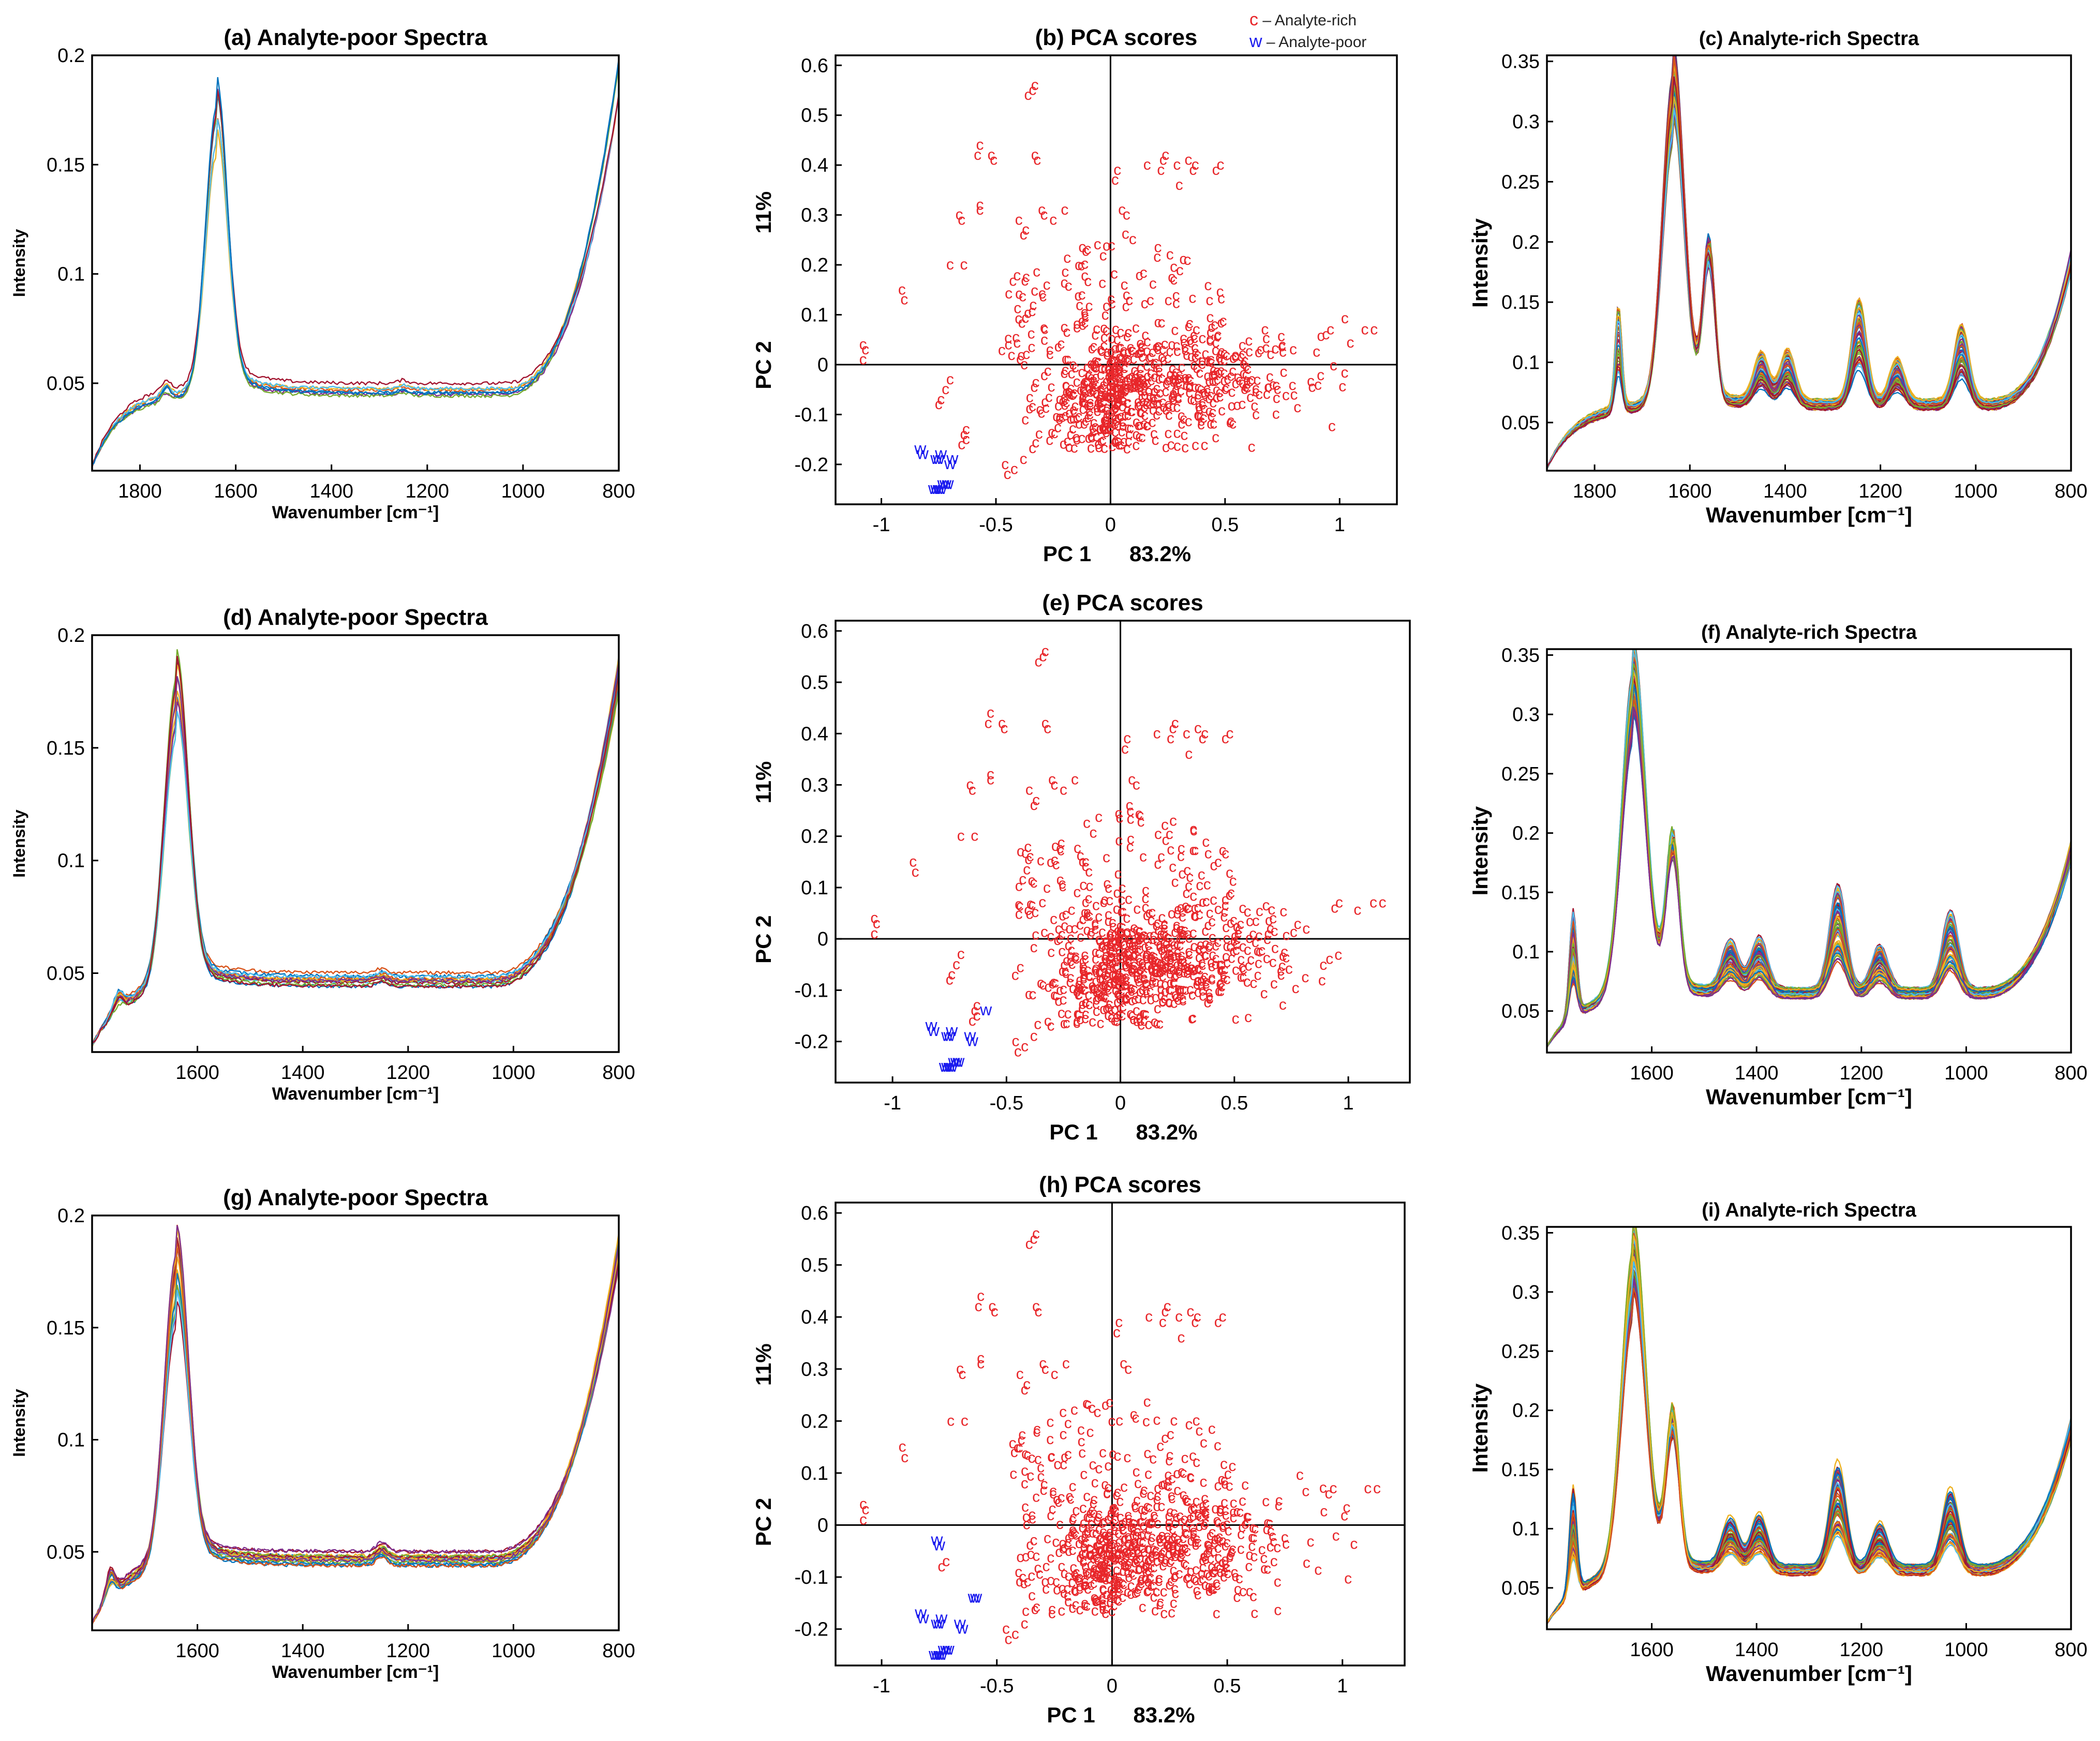  Describe the element at coordinates (1520, 1470) in the screenshot. I see `y-tick-label: 0.15` at that location.